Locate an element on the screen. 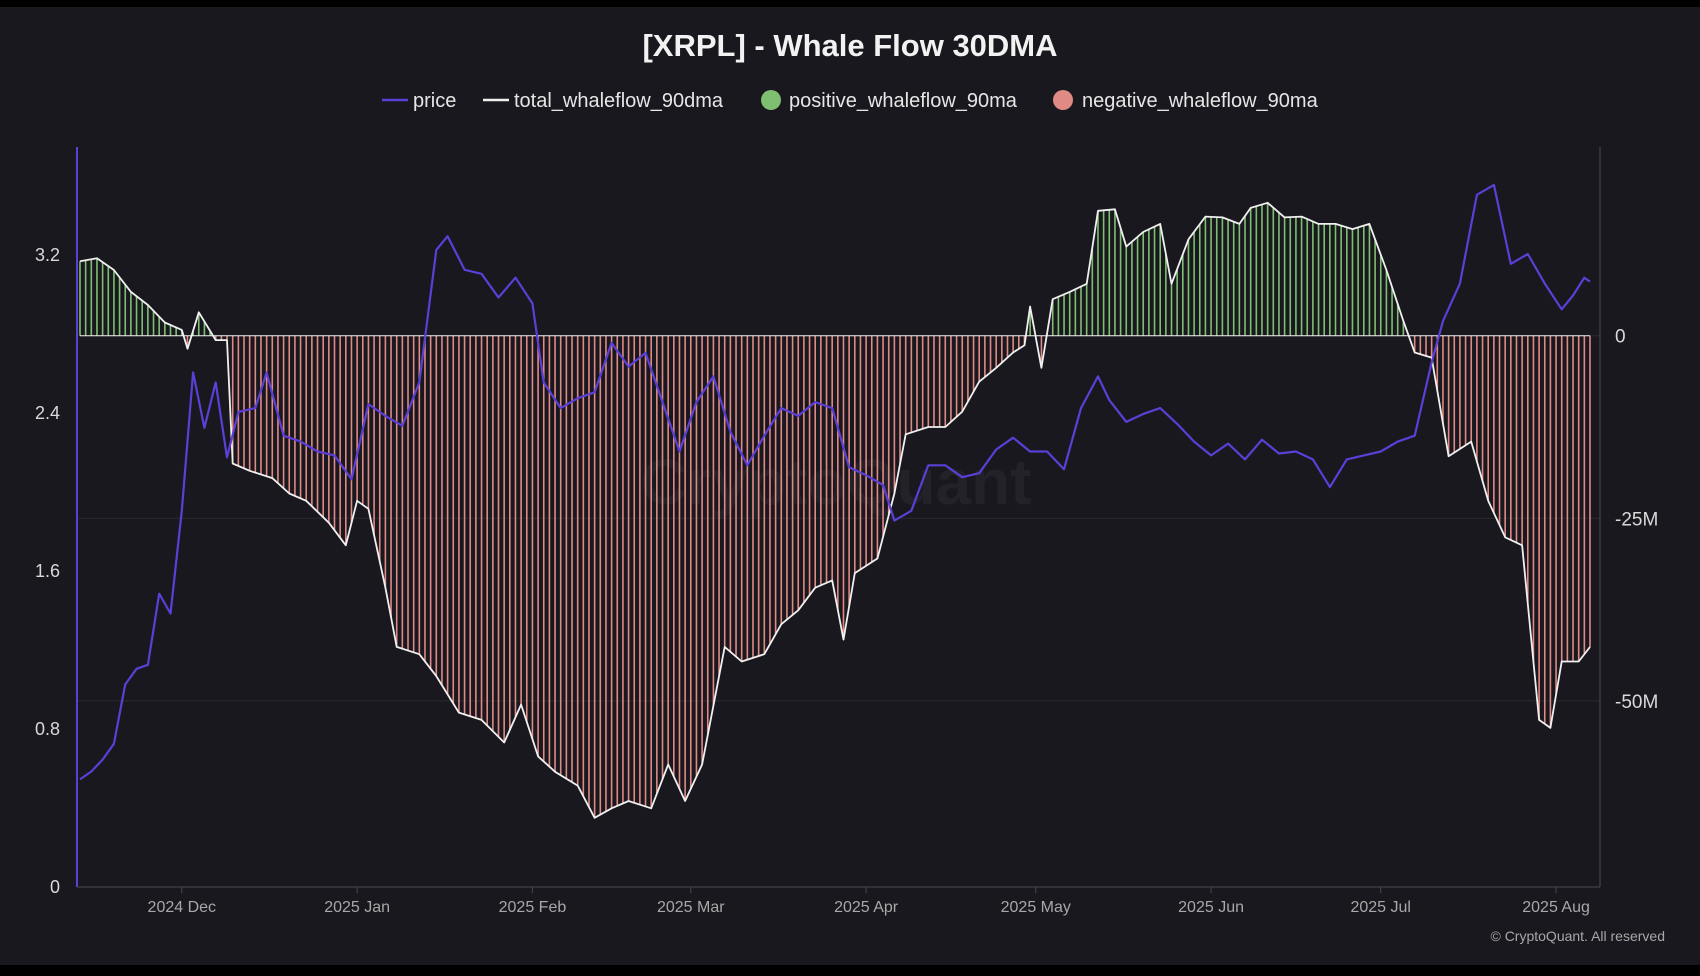 This screenshot has width=1700, height=976. legend-label-negative: negative_whaleflow_90ma is located at coordinates (1200, 101).